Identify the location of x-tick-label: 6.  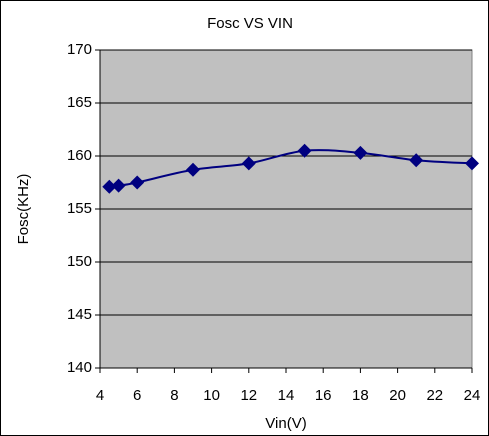
(137, 395).